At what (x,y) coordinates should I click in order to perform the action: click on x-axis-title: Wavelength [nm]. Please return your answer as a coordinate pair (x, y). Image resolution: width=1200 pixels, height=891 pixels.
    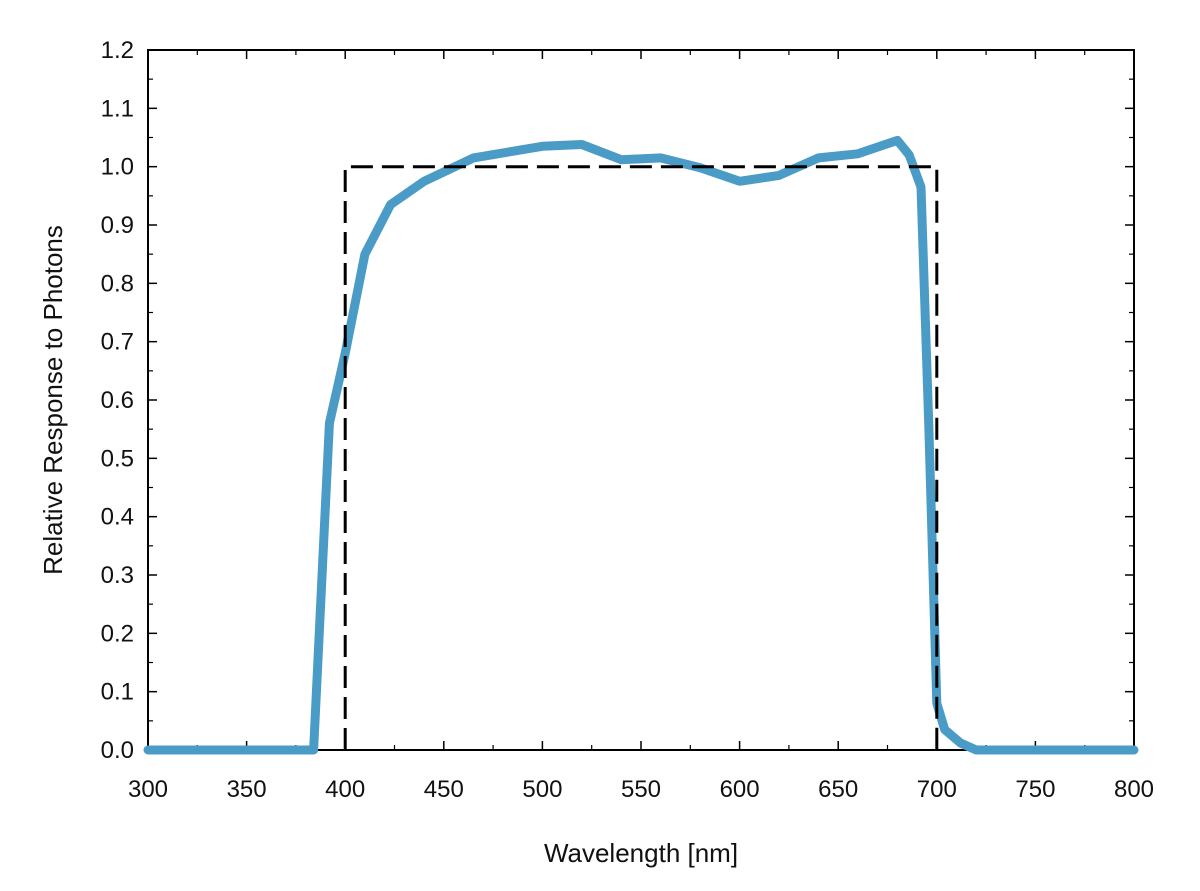
    Looking at the image, I should click on (641, 853).